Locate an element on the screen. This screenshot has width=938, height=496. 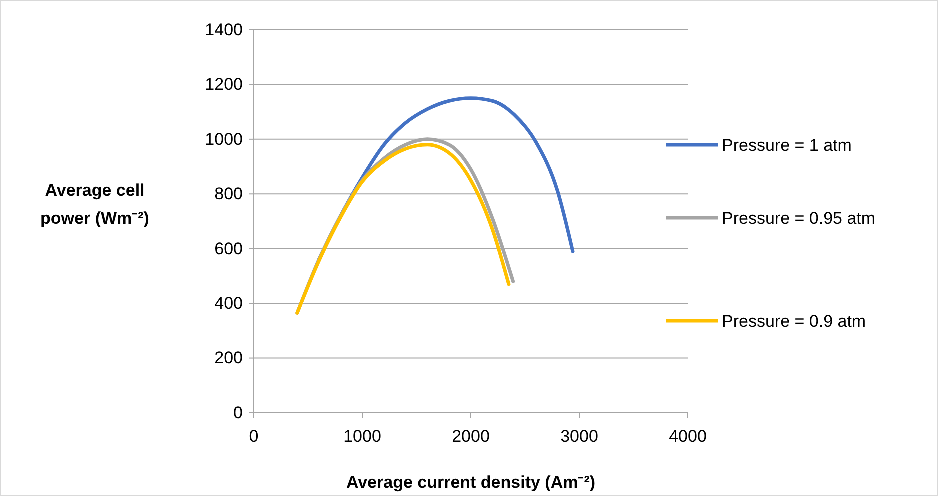
legend-label: Pressure = 0.95 atm is located at coordinates (799, 218).